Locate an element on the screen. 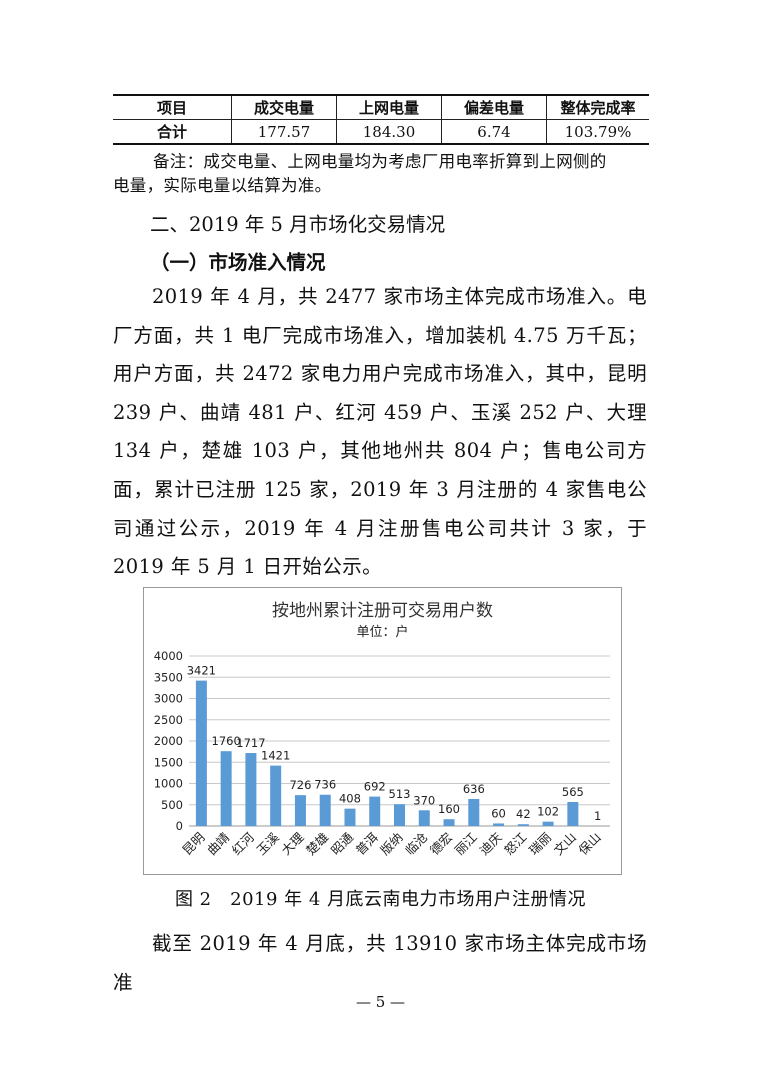  data-label: 726 is located at coordinates (300, 785).